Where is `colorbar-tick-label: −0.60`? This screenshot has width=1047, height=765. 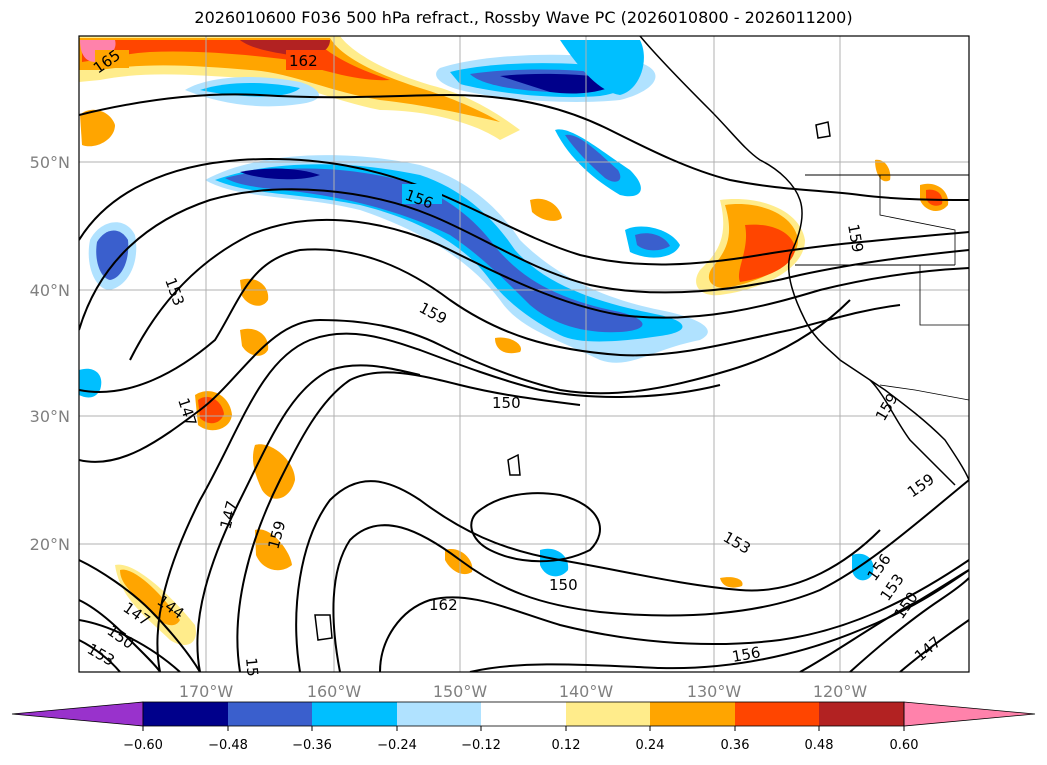 colorbar-tick-label: −0.60 is located at coordinates (143, 745).